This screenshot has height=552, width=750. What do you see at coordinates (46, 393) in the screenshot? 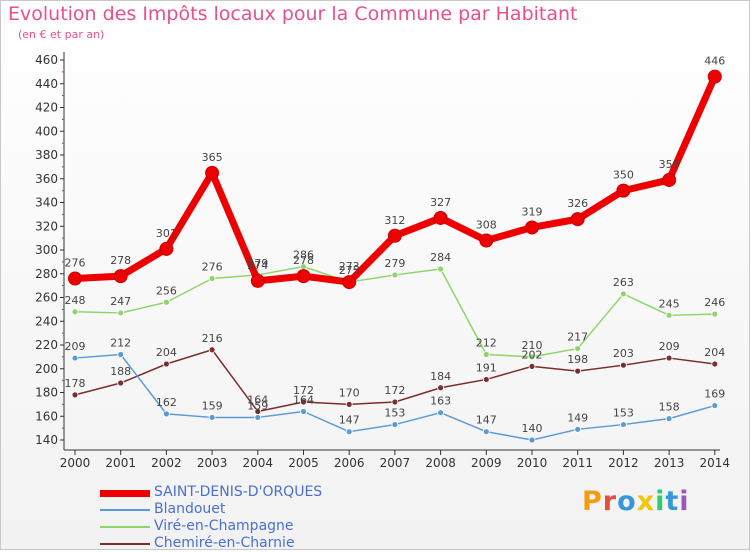
I see `y-tick-label: 180` at bounding box center [46, 393].